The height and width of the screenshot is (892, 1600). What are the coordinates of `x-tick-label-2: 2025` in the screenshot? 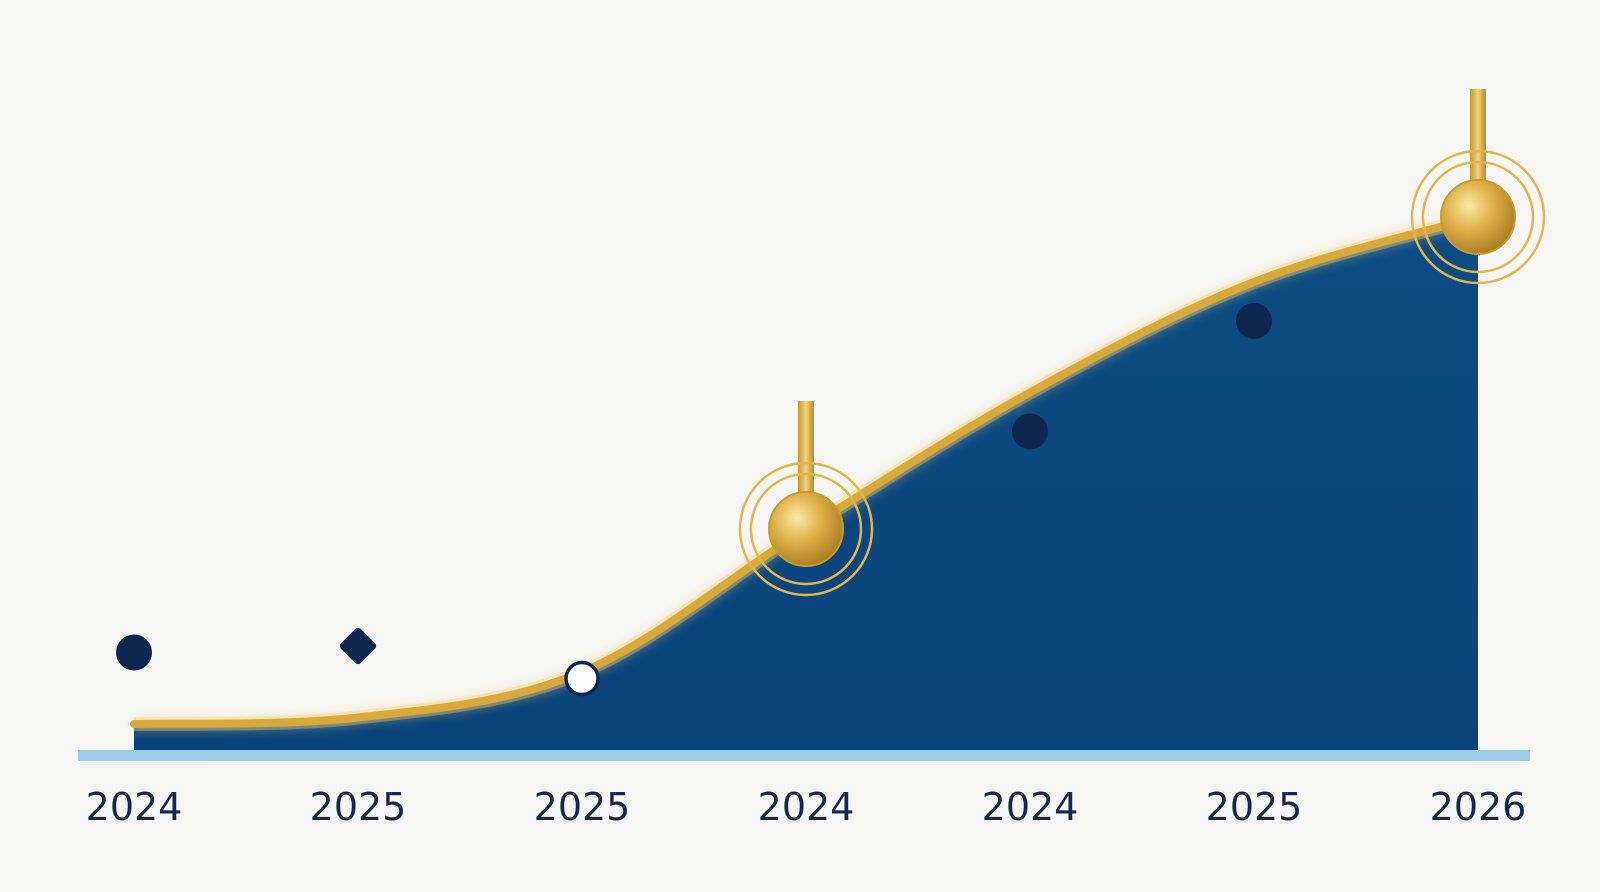 It's located at (582, 807).